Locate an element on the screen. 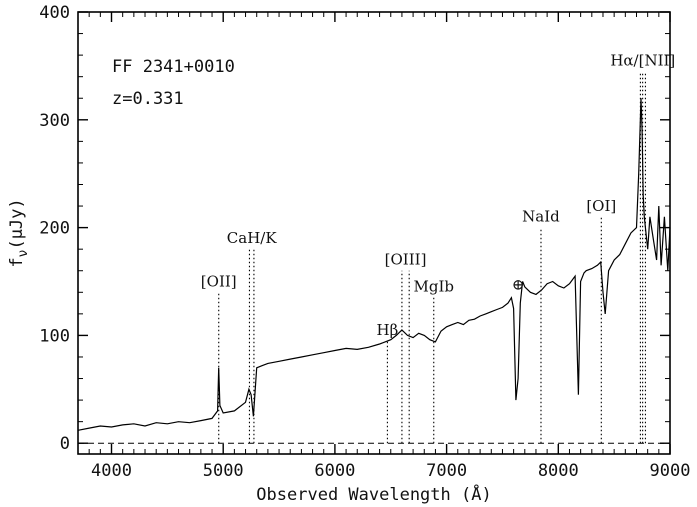 This screenshot has height=507, width=697. emission-line-label: NaId is located at coordinates (541, 217).